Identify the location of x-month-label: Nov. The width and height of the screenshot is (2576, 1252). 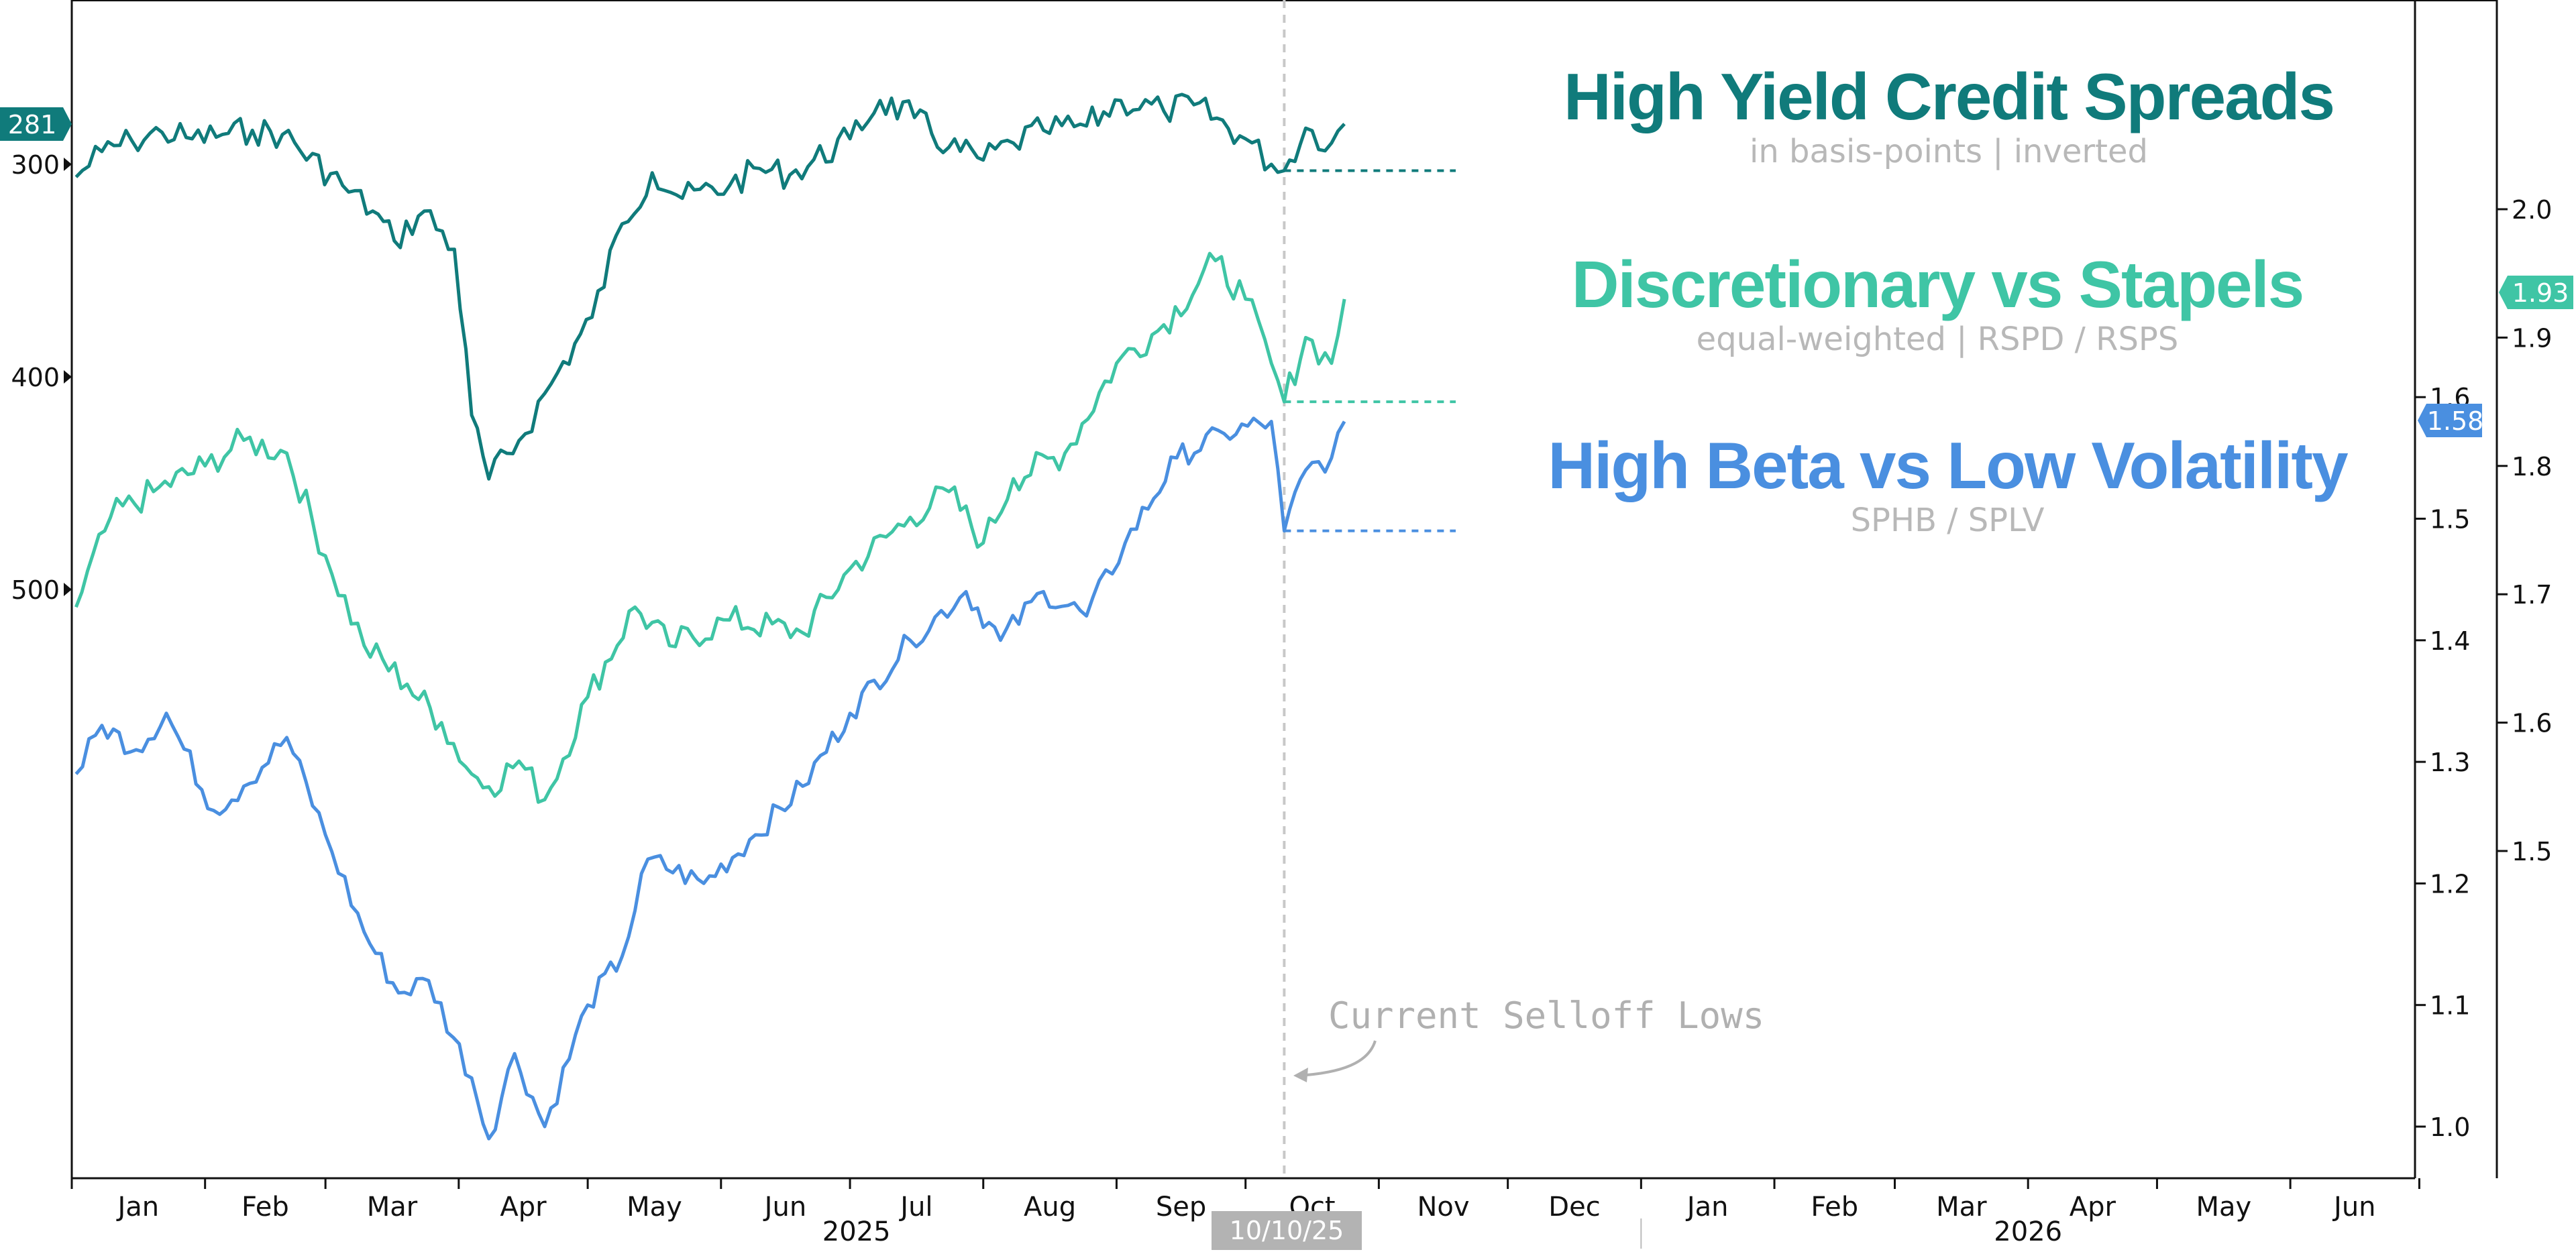
(1443, 1207).